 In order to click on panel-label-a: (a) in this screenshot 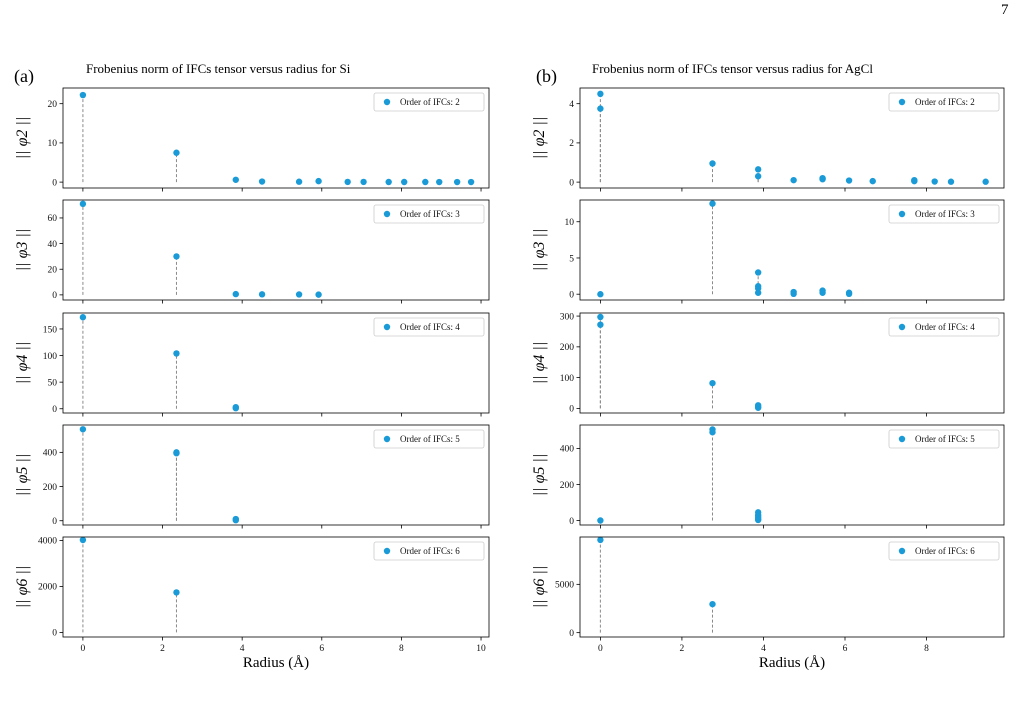, I will do `click(24, 76)`.